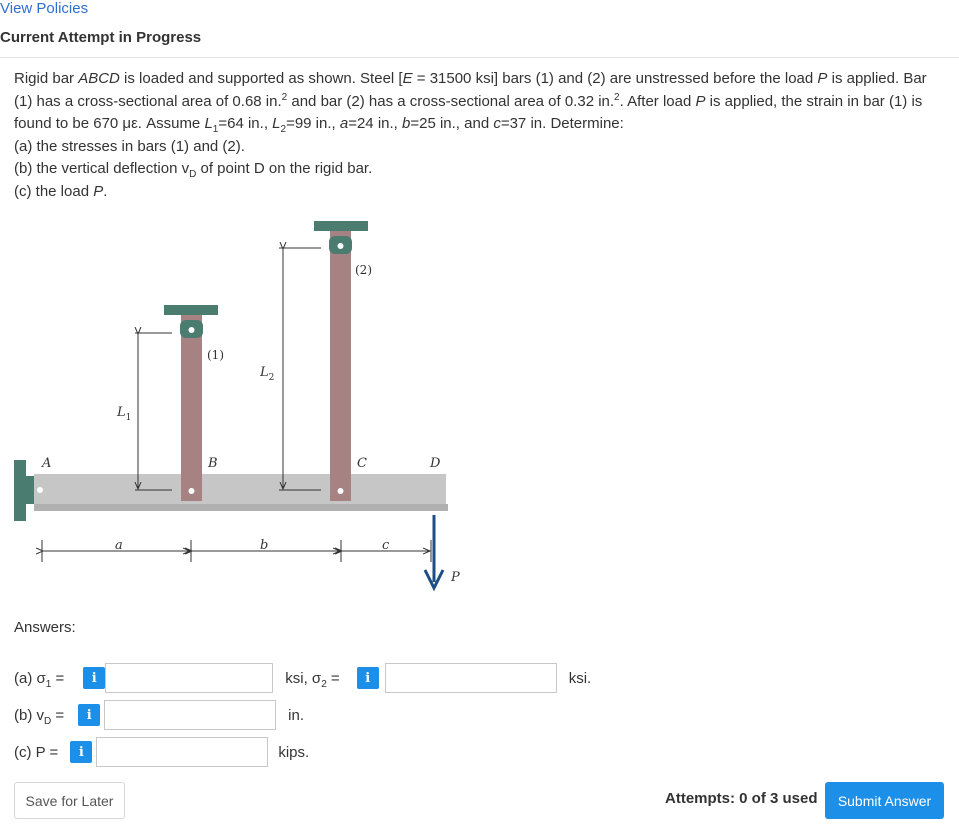 The image size is (959, 828). What do you see at coordinates (435, 463) in the screenshot?
I see `label-d-point: D` at bounding box center [435, 463].